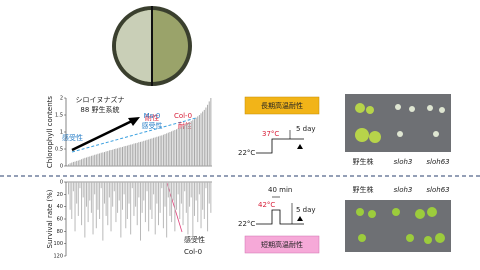 This screenshot has height=270, width=480. What do you see at coordinates (100, 99) in the screenshot?
I see `species: シロイヌナズナ` at bounding box center [100, 99].